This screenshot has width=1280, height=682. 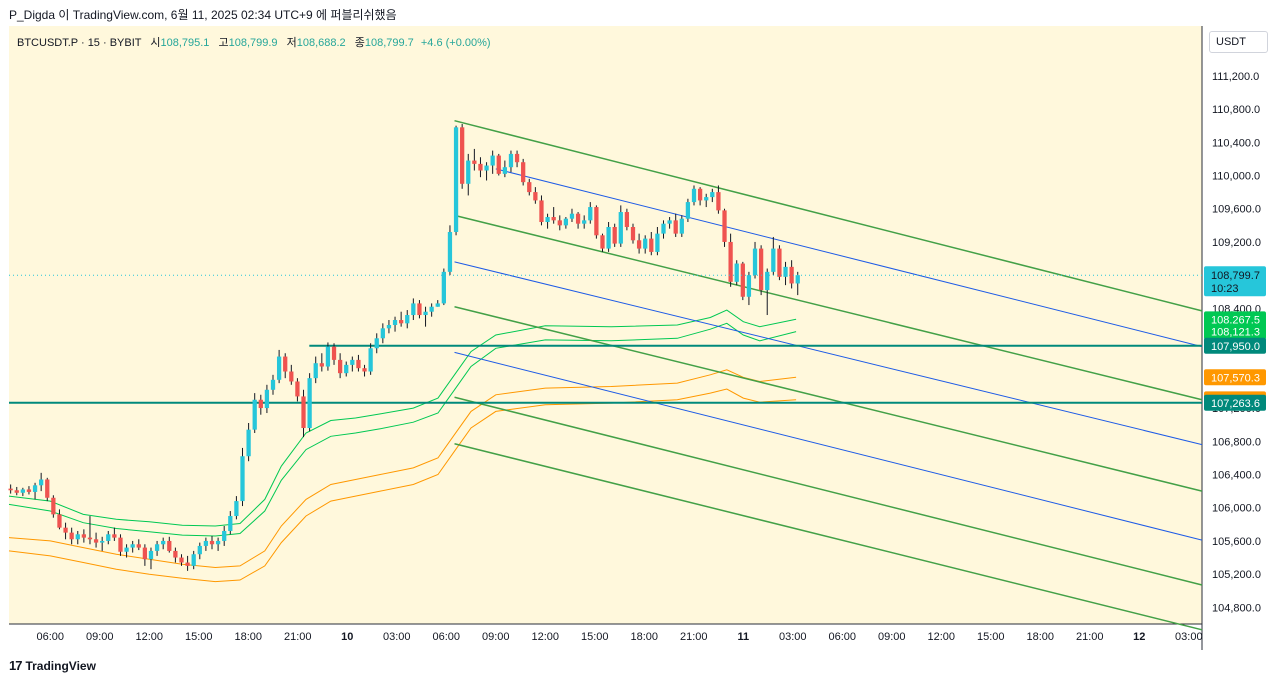 What do you see at coordinates (79, 43) in the screenshot?
I see `symbol-name: BTCUSDT.P · 15 · BYBIT` at bounding box center [79, 43].